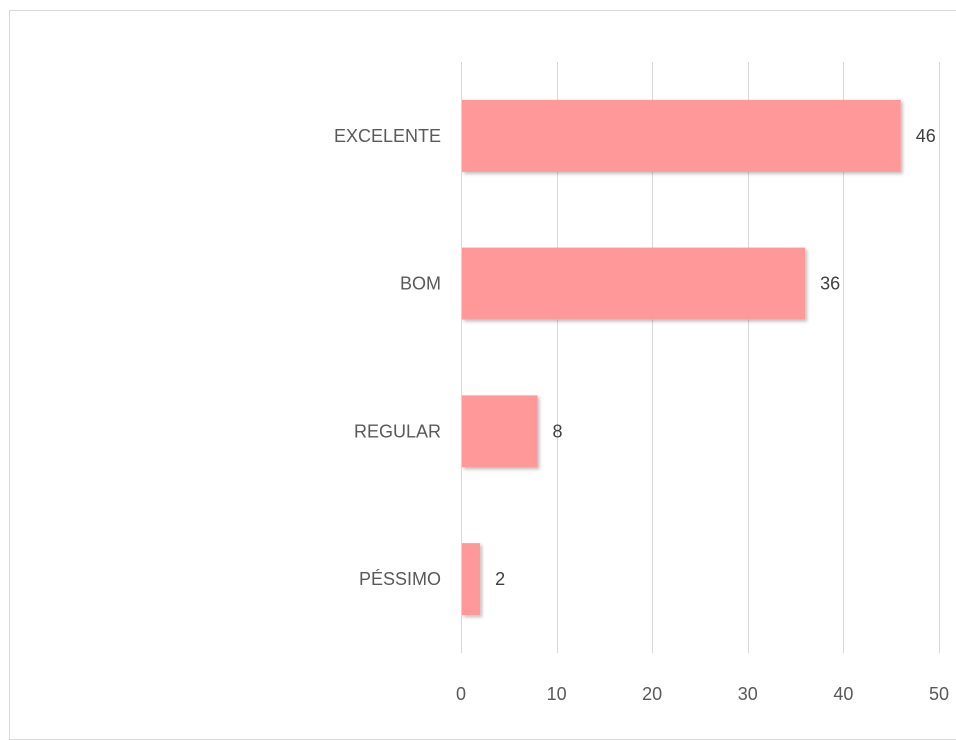  Describe the element at coordinates (830, 284) in the screenshot. I see `data-label-bom: 36` at that location.